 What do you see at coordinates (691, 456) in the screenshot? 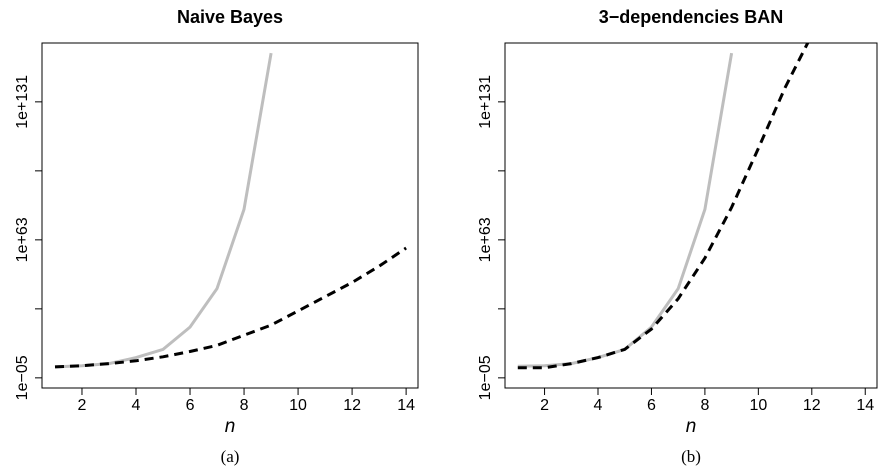
I see `caption: (b)` at bounding box center [691, 456].